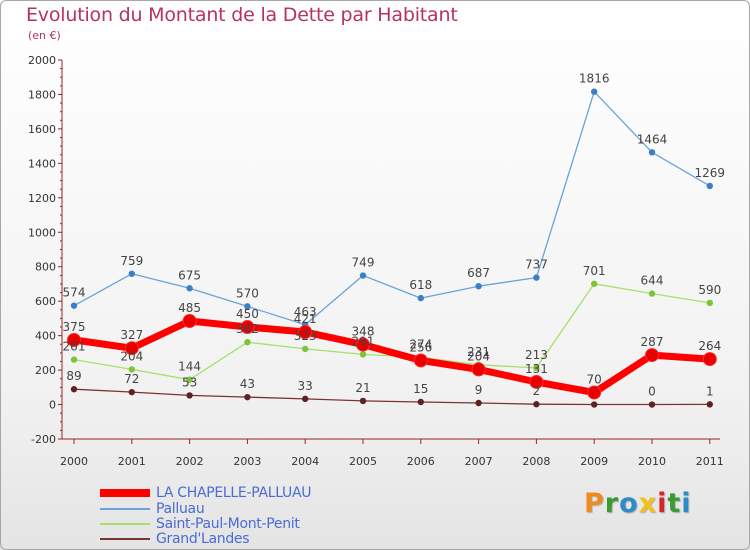 The image size is (750, 550). Describe the element at coordinates (73, 376) in the screenshot. I see `data-label: 89` at that location.